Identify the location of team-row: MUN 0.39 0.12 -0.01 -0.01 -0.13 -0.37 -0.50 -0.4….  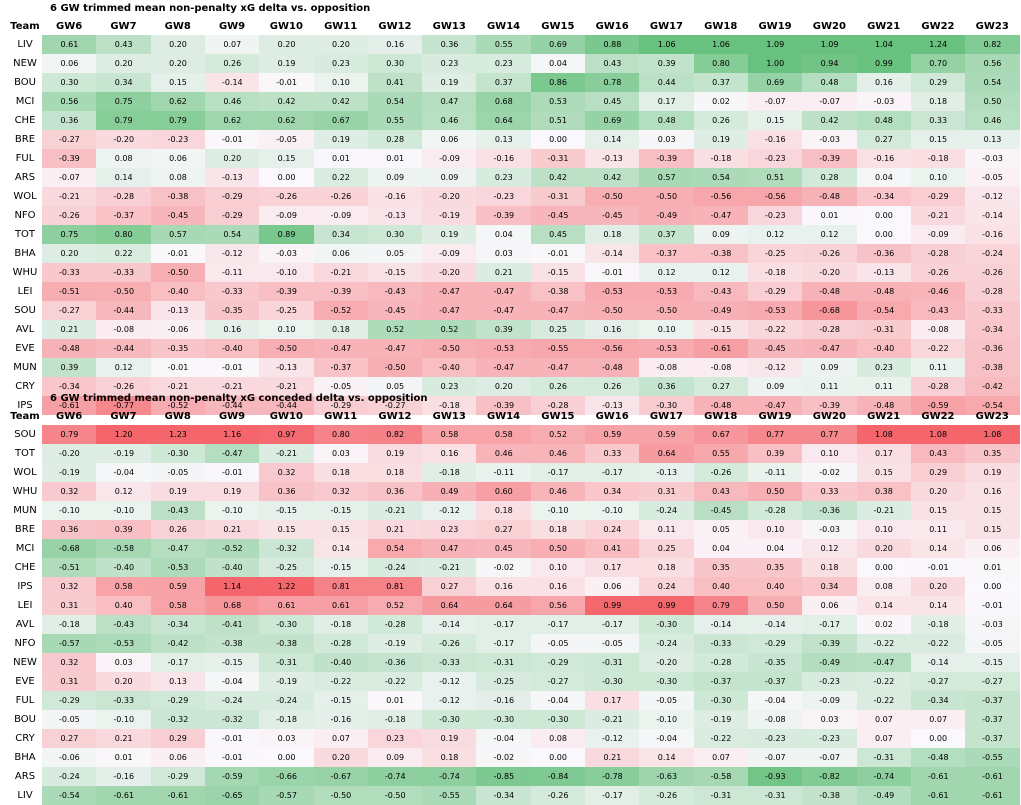
(514, 367).